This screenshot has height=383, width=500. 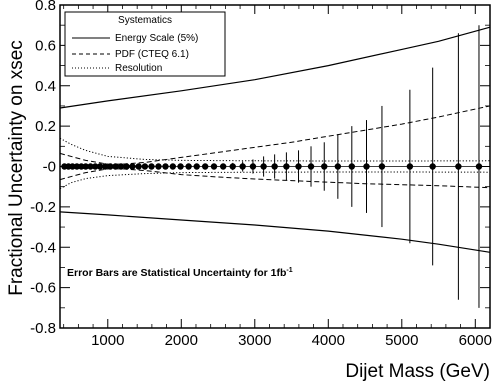 I want to click on y-tick-label-7: 0.6, so click(x=45, y=45).